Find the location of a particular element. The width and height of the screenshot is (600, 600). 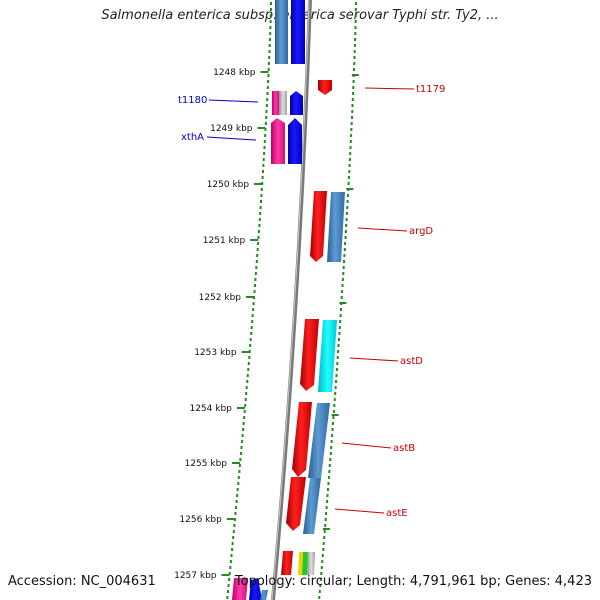

gene-bottom-yellow is located at coordinates (300, 563).